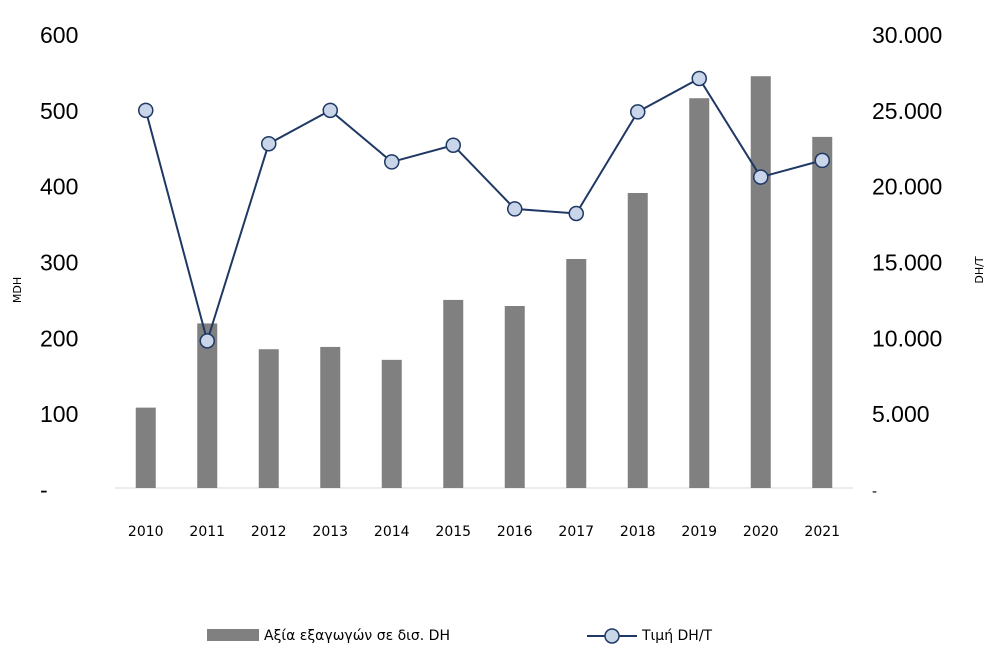 This screenshot has height=646, width=987. What do you see at coordinates (233, 635) in the screenshot?
I see `legend-swatch` at bounding box center [233, 635].